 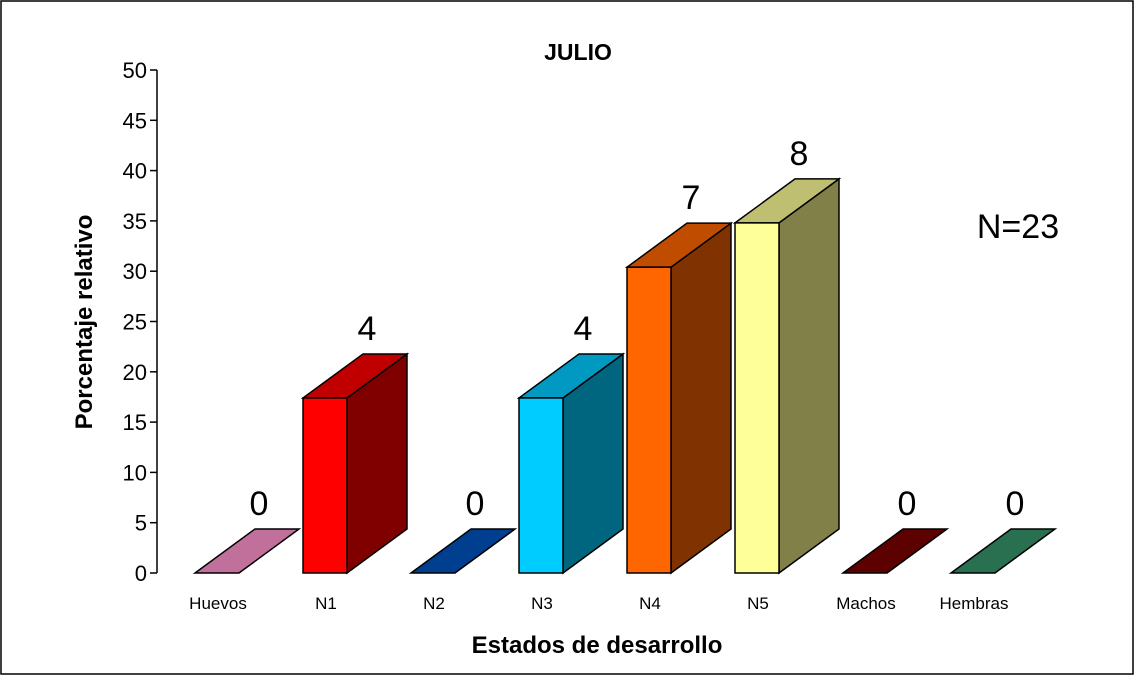 I want to click on data-label-machos: 0, so click(x=907, y=504).